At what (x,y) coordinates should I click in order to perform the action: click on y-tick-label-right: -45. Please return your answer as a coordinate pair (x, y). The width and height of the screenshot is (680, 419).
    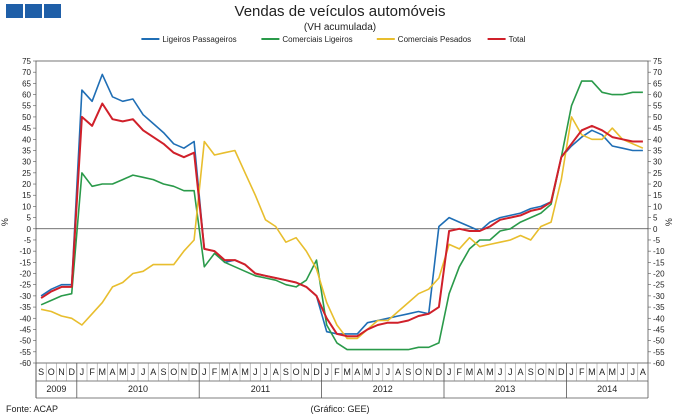
    Looking at the image, I should click on (659, 329).